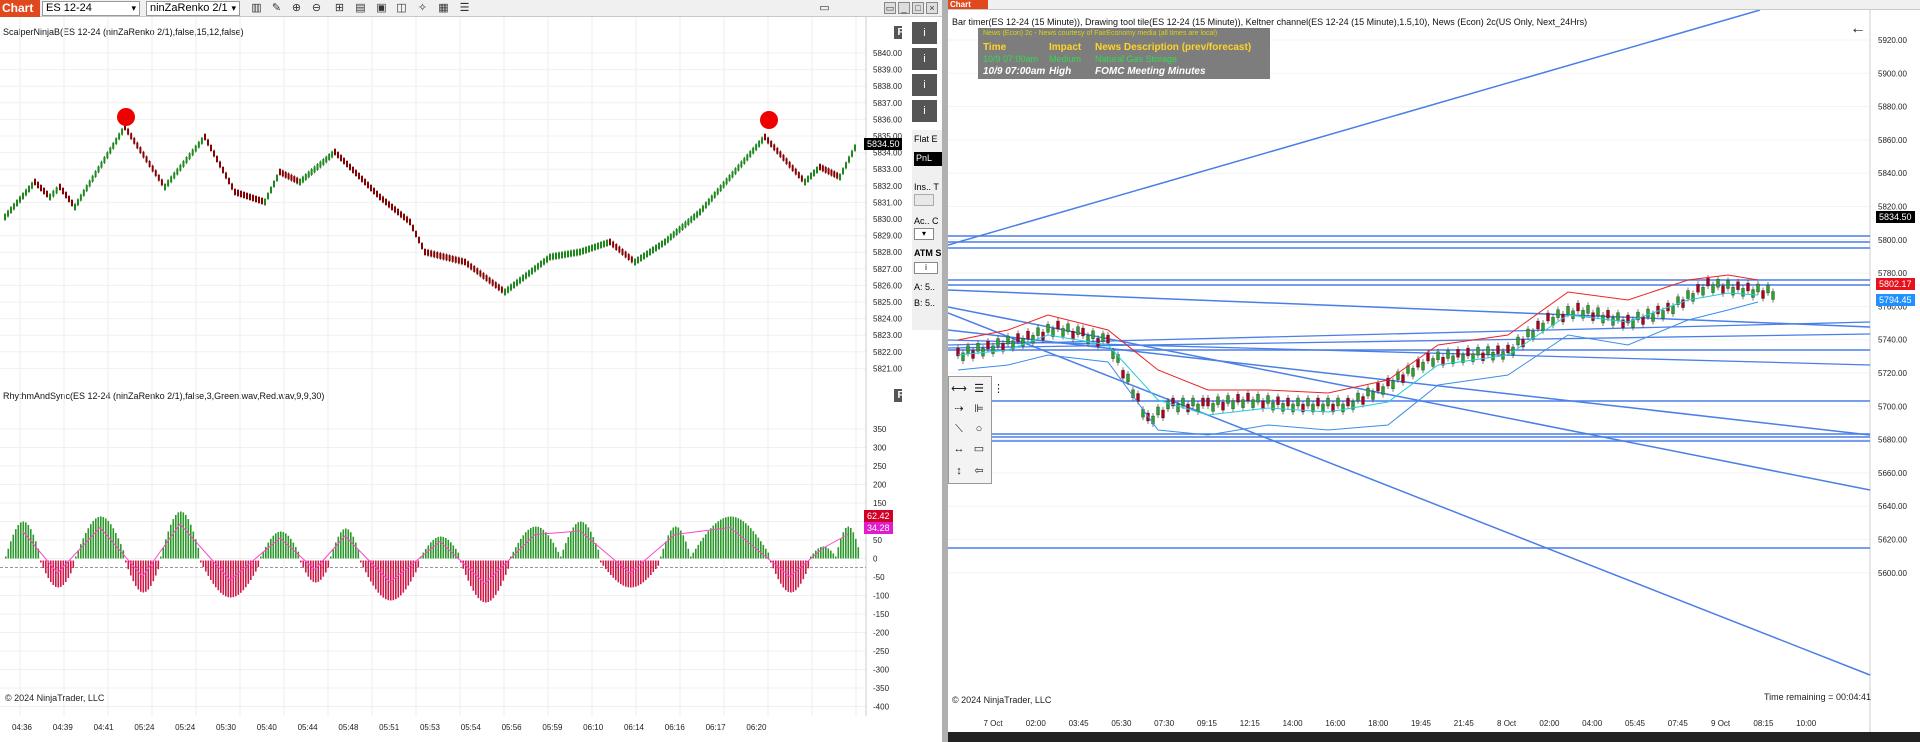 This screenshot has height=742, width=1920. Describe the element at coordinates (926, 268) in the screenshot. I see `atm-strategy-dropdown: i` at that location.